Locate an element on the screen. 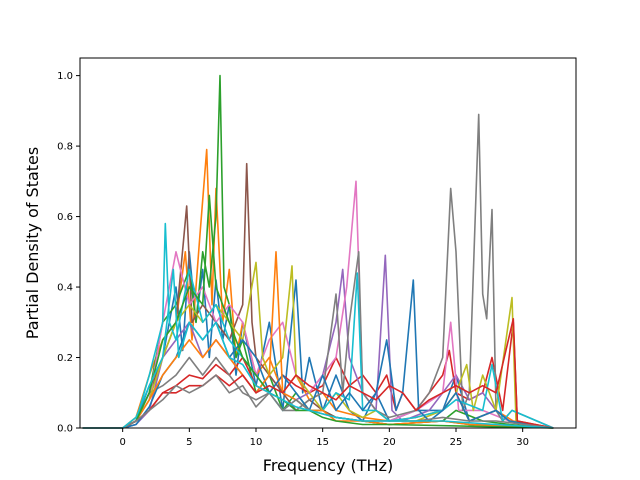  y-tick-label: 0.6 is located at coordinates (65, 217).